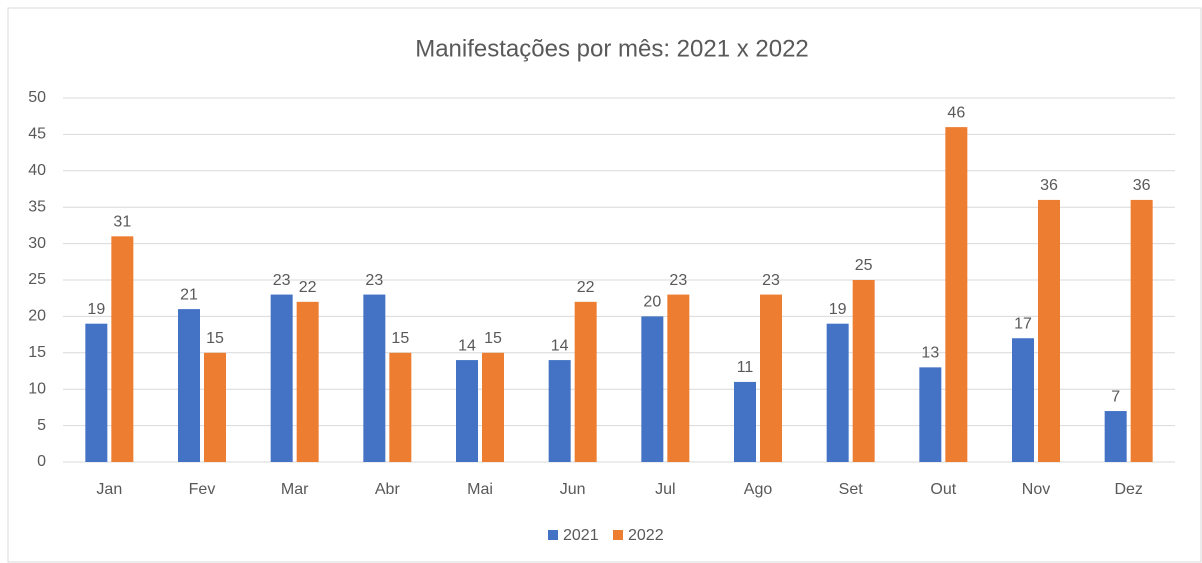  What do you see at coordinates (1023, 323) in the screenshot?
I see `data-label: 17` at bounding box center [1023, 323].